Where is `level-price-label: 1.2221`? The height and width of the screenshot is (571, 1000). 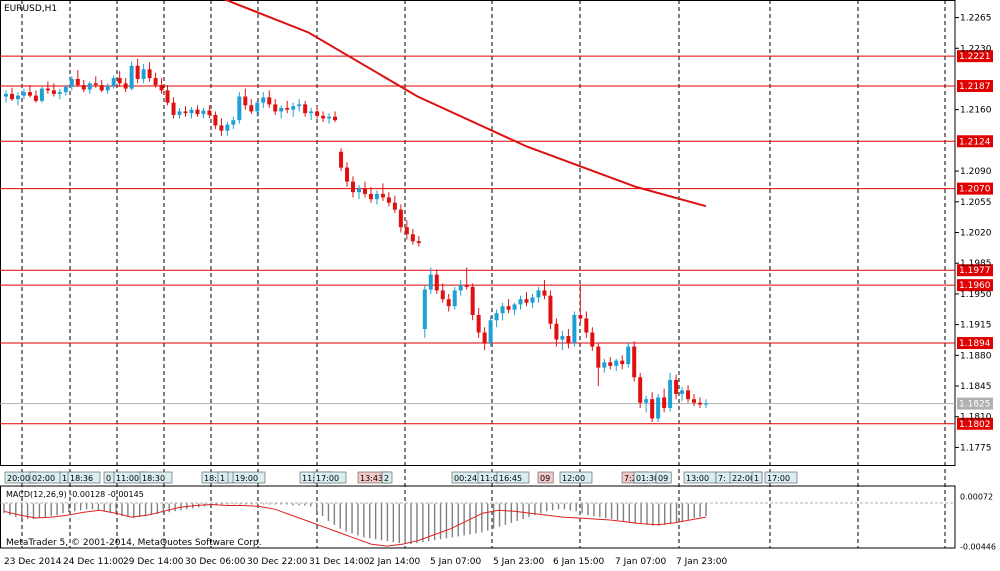
level-price-label: 1.2221 is located at coordinates (975, 57).